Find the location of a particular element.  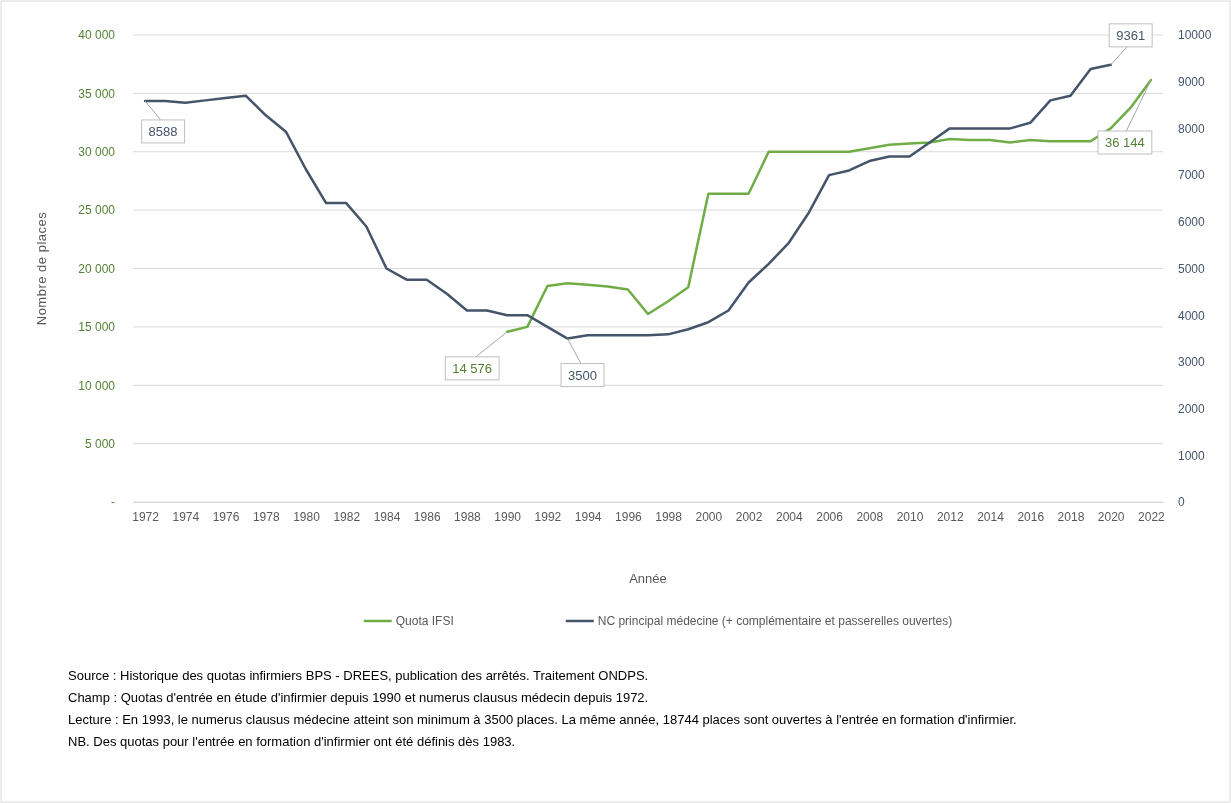

x-tick-label: 2000 is located at coordinates (709, 516).